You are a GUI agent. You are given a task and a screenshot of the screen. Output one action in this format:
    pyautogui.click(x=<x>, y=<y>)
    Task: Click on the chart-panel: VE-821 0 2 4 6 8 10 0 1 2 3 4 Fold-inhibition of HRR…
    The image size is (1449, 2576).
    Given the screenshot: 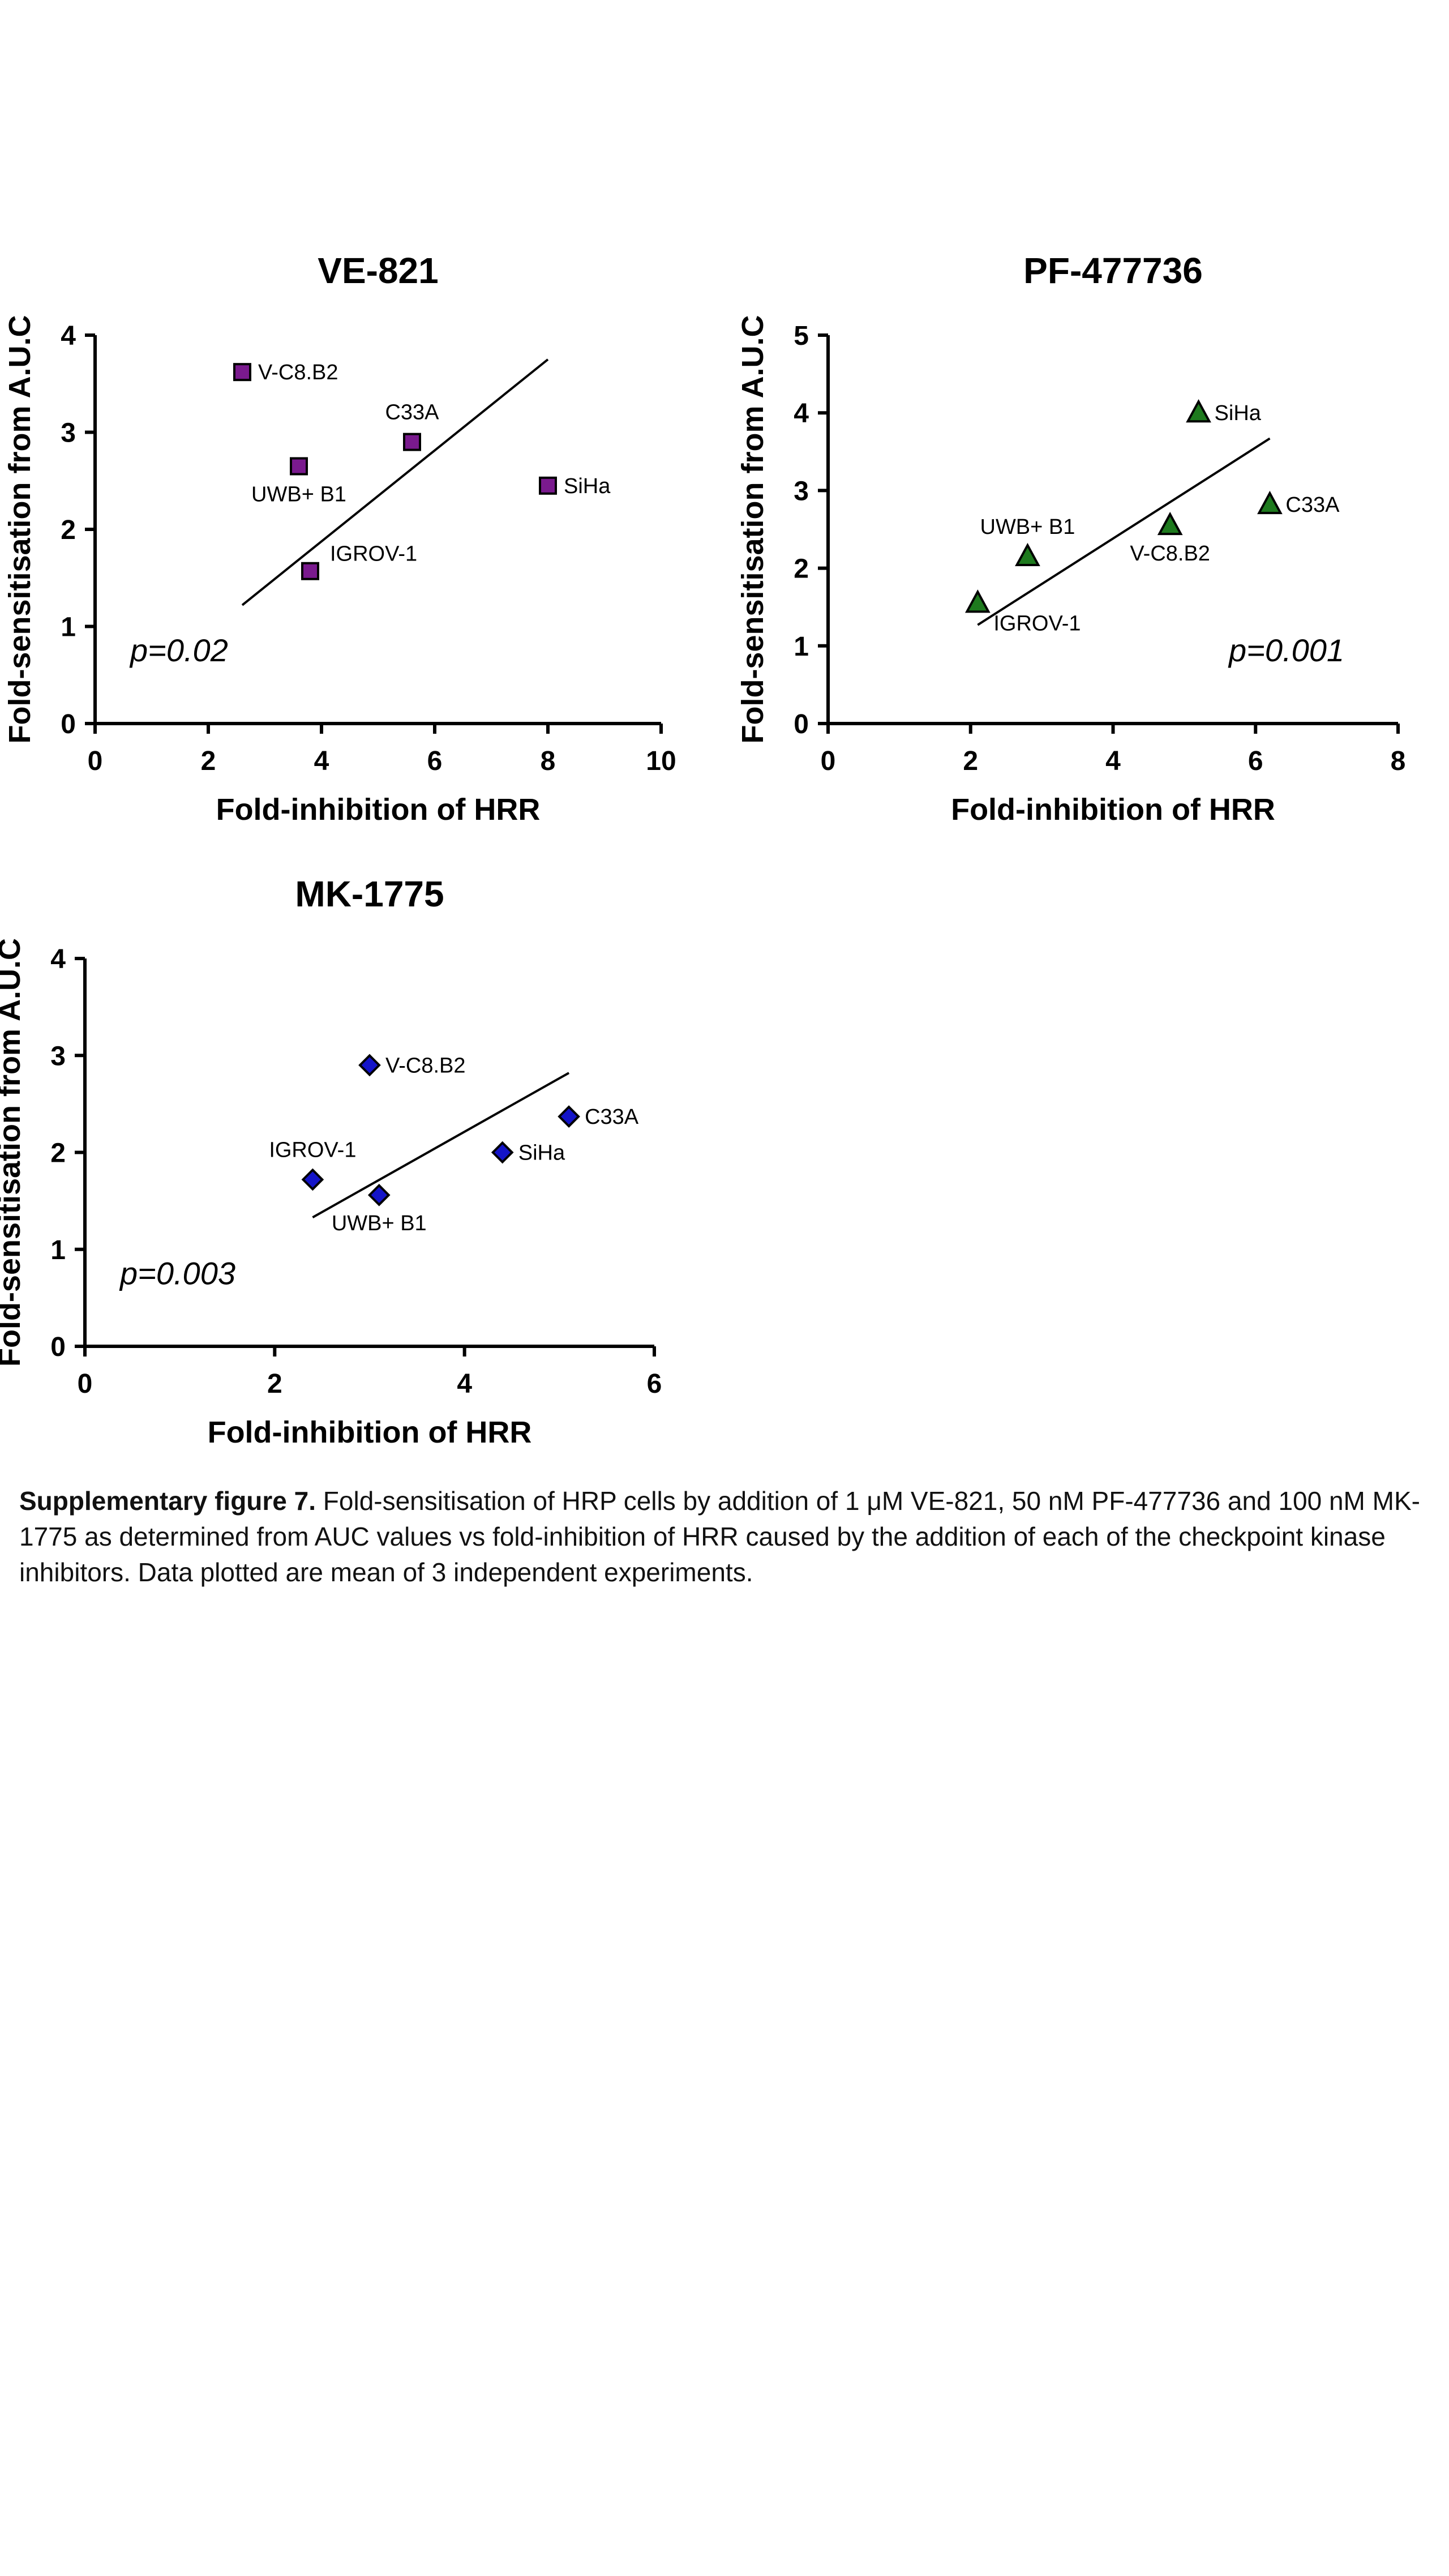 What is the action you would take?
    pyautogui.click(x=340, y=538)
    